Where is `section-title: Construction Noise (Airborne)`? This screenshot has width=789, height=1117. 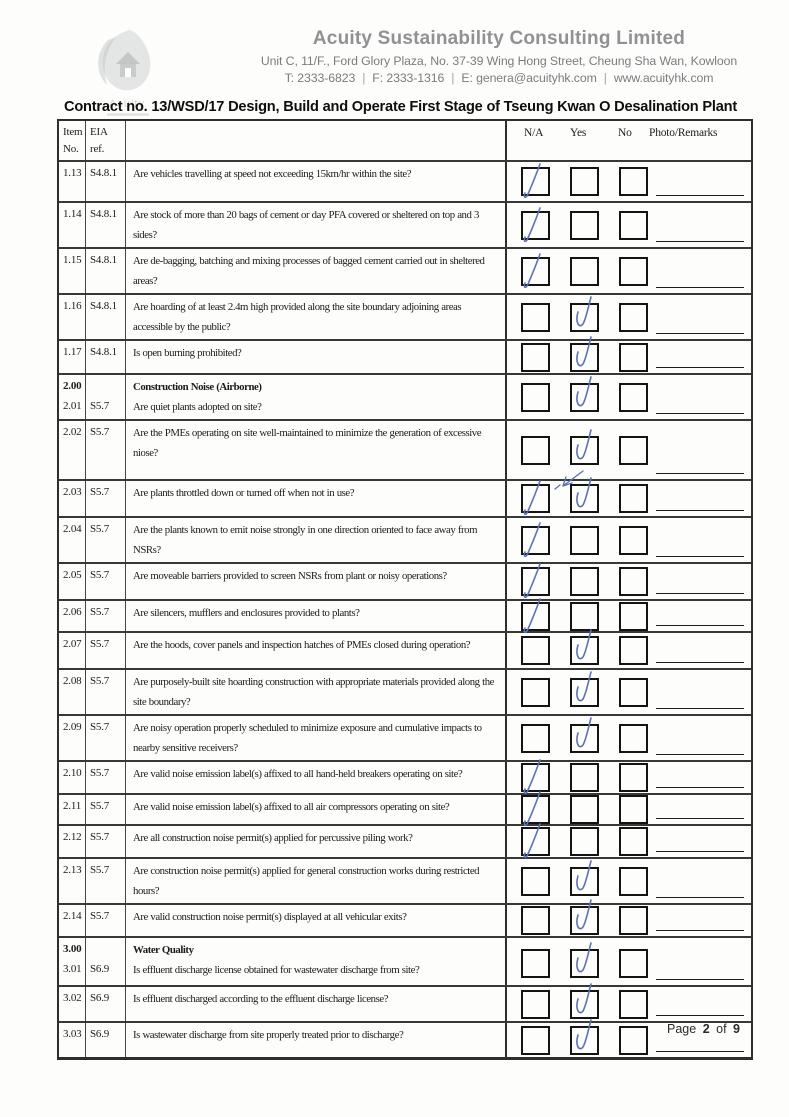
section-title: Construction Noise (Airborne) is located at coordinates (197, 387).